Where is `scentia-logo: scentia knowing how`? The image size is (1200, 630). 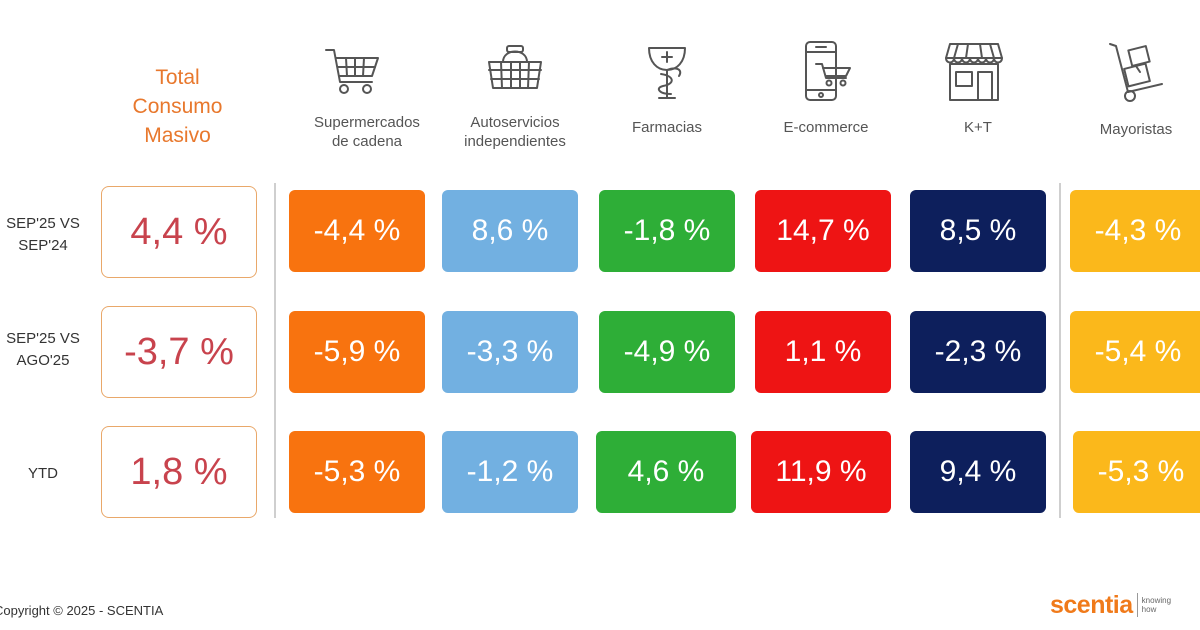
scentia-logo: scentia knowing how is located at coordinates (1110, 605).